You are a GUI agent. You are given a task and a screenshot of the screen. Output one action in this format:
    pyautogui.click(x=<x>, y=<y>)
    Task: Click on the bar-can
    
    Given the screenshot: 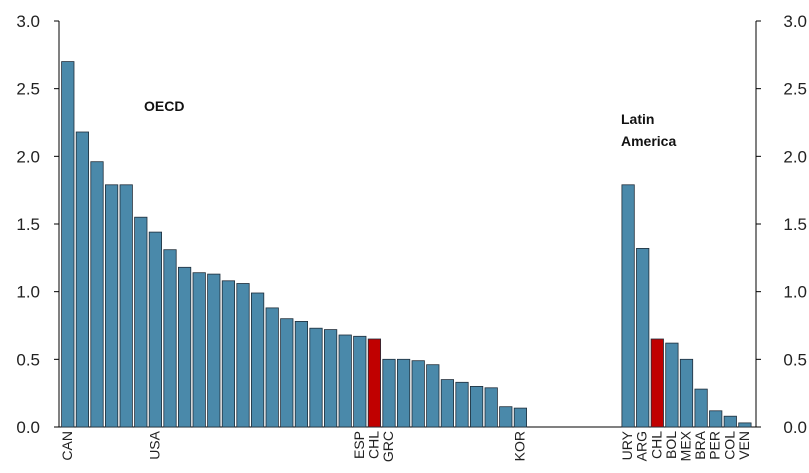 What is the action you would take?
    pyautogui.click(x=68, y=244)
    